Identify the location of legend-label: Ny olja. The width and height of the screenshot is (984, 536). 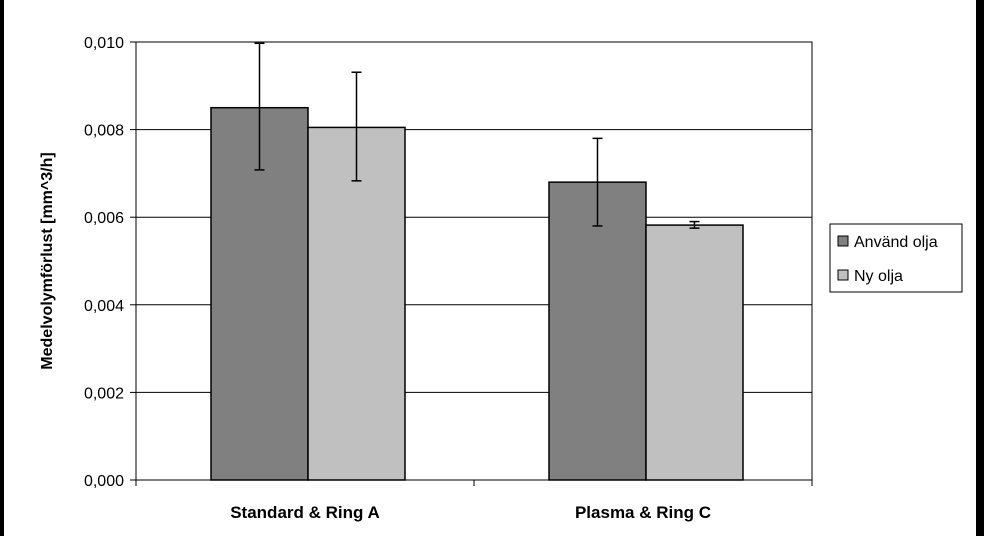
(878, 276).